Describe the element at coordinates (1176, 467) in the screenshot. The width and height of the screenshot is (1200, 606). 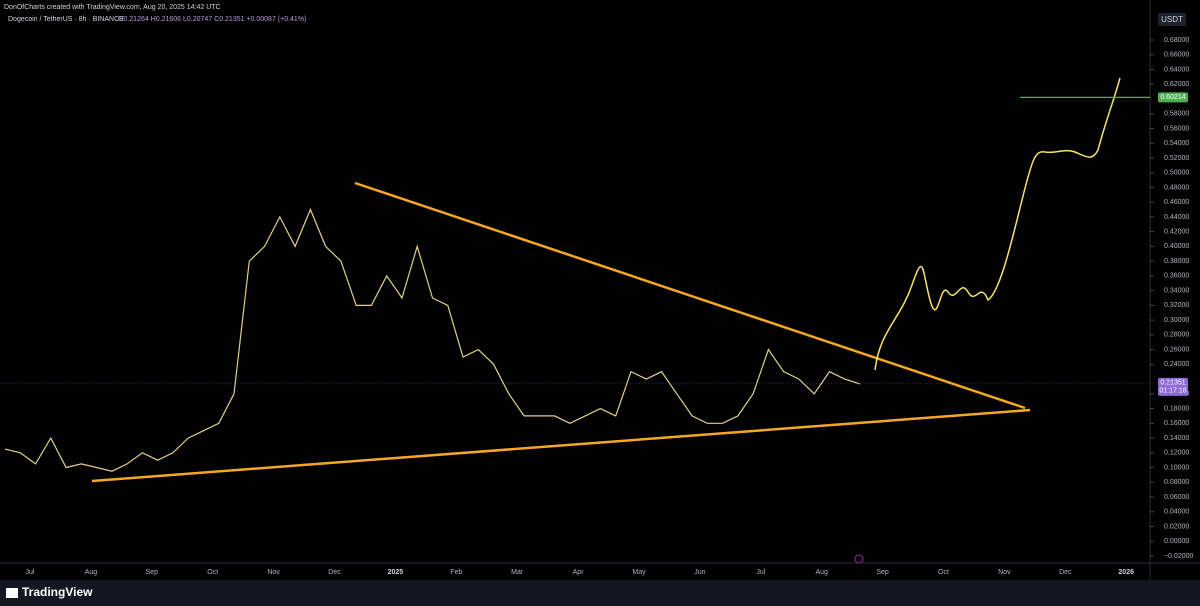
I see `y-tick-label: 0.10000` at that location.